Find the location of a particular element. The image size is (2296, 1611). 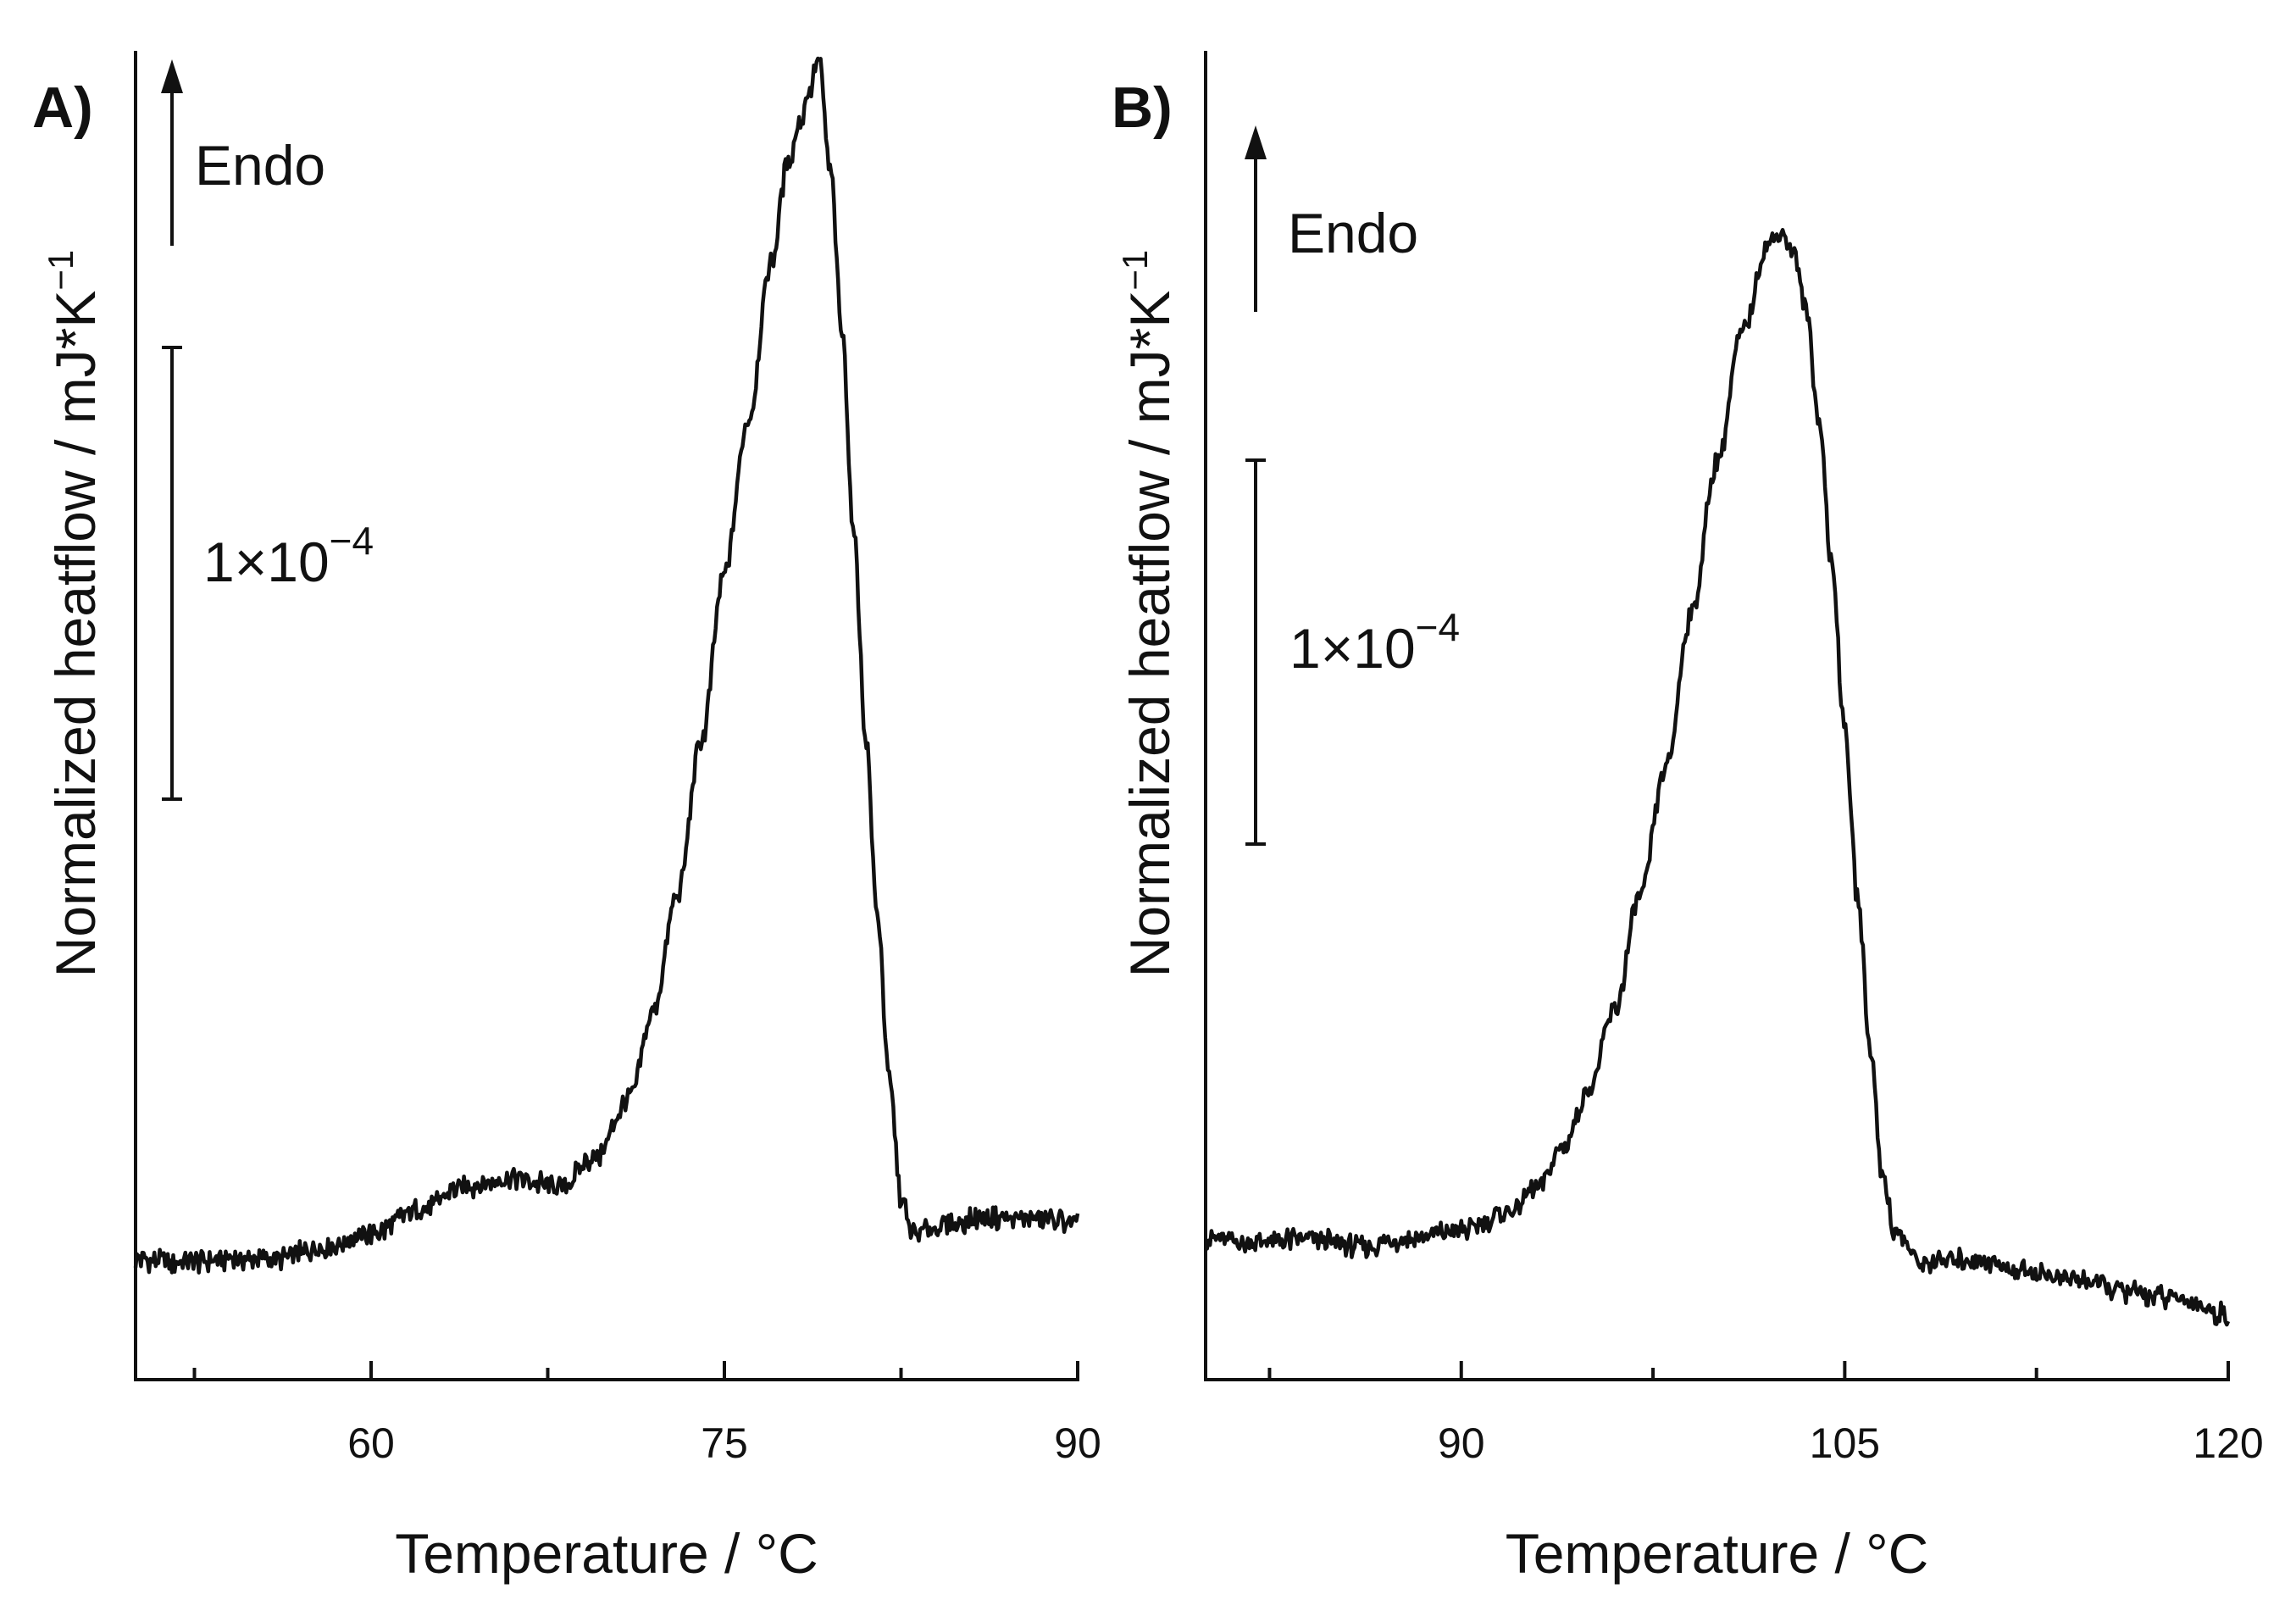

panel-label: B) is located at coordinates (1142, 107).